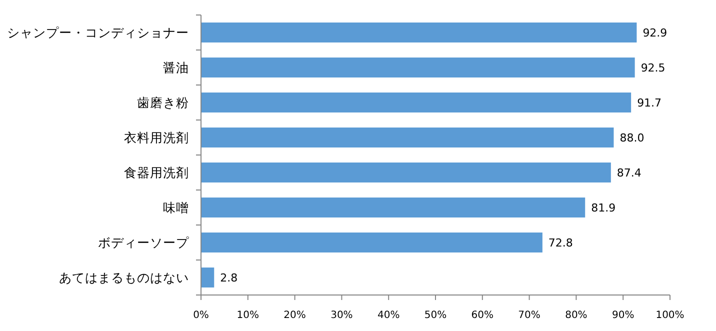 Image resolution: width=716 pixels, height=331 pixels. Describe the element at coordinates (435, 315) in the screenshot. I see `x-tick-label: 50%` at that location.